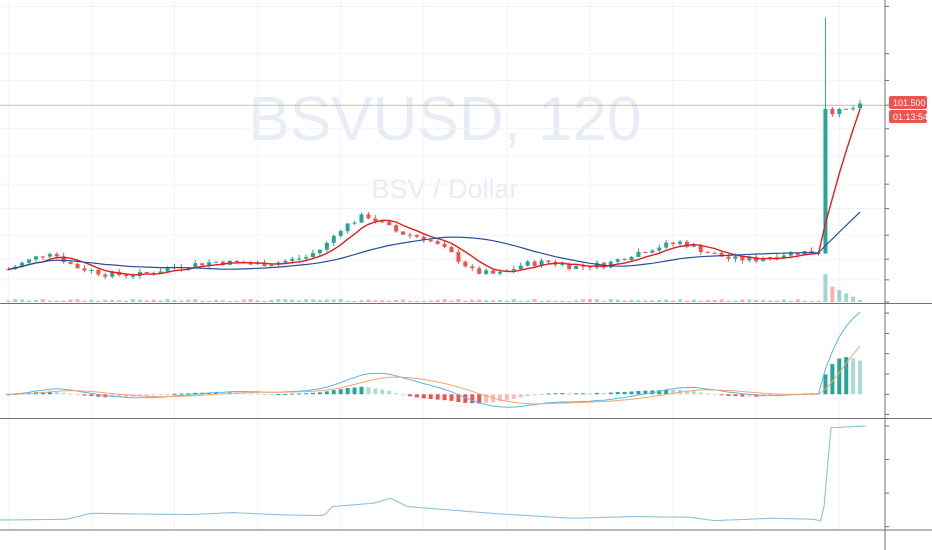  What do you see at coordinates (887, 266) in the screenshot?
I see `price-axis` at bounding box center [887, 266].